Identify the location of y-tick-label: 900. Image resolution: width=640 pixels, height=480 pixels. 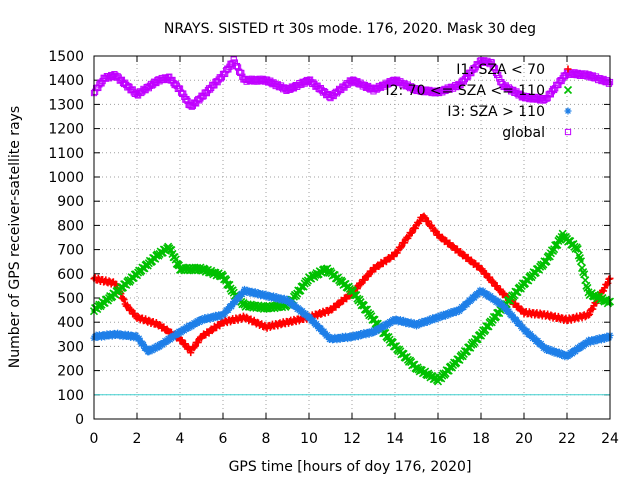
(70, 202).